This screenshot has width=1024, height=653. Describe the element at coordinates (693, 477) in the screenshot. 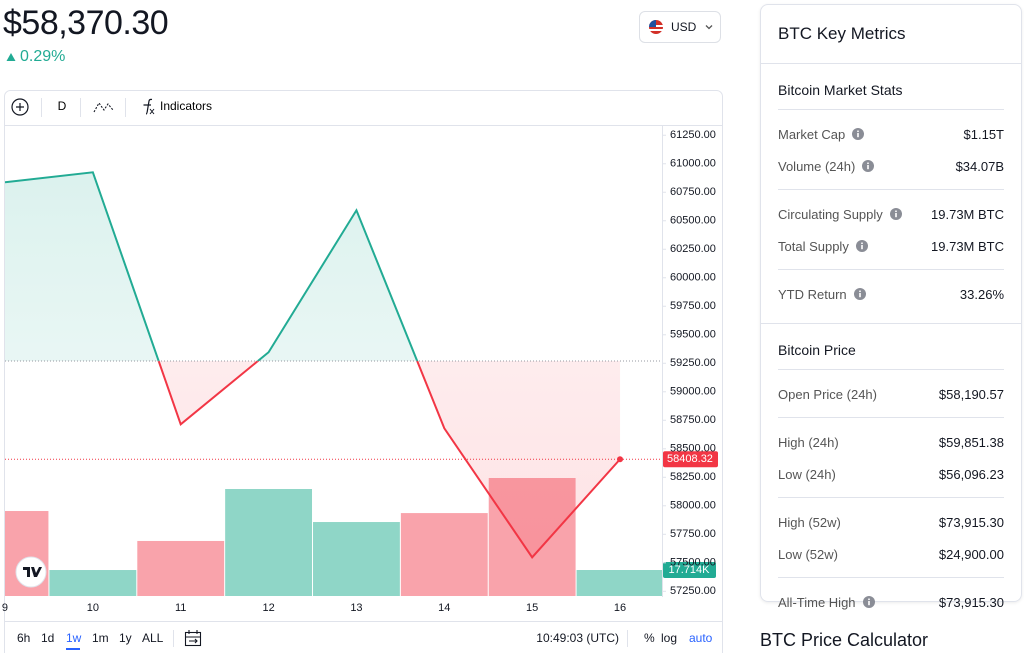

I see `y-tick-label: 58250.00` at that location.